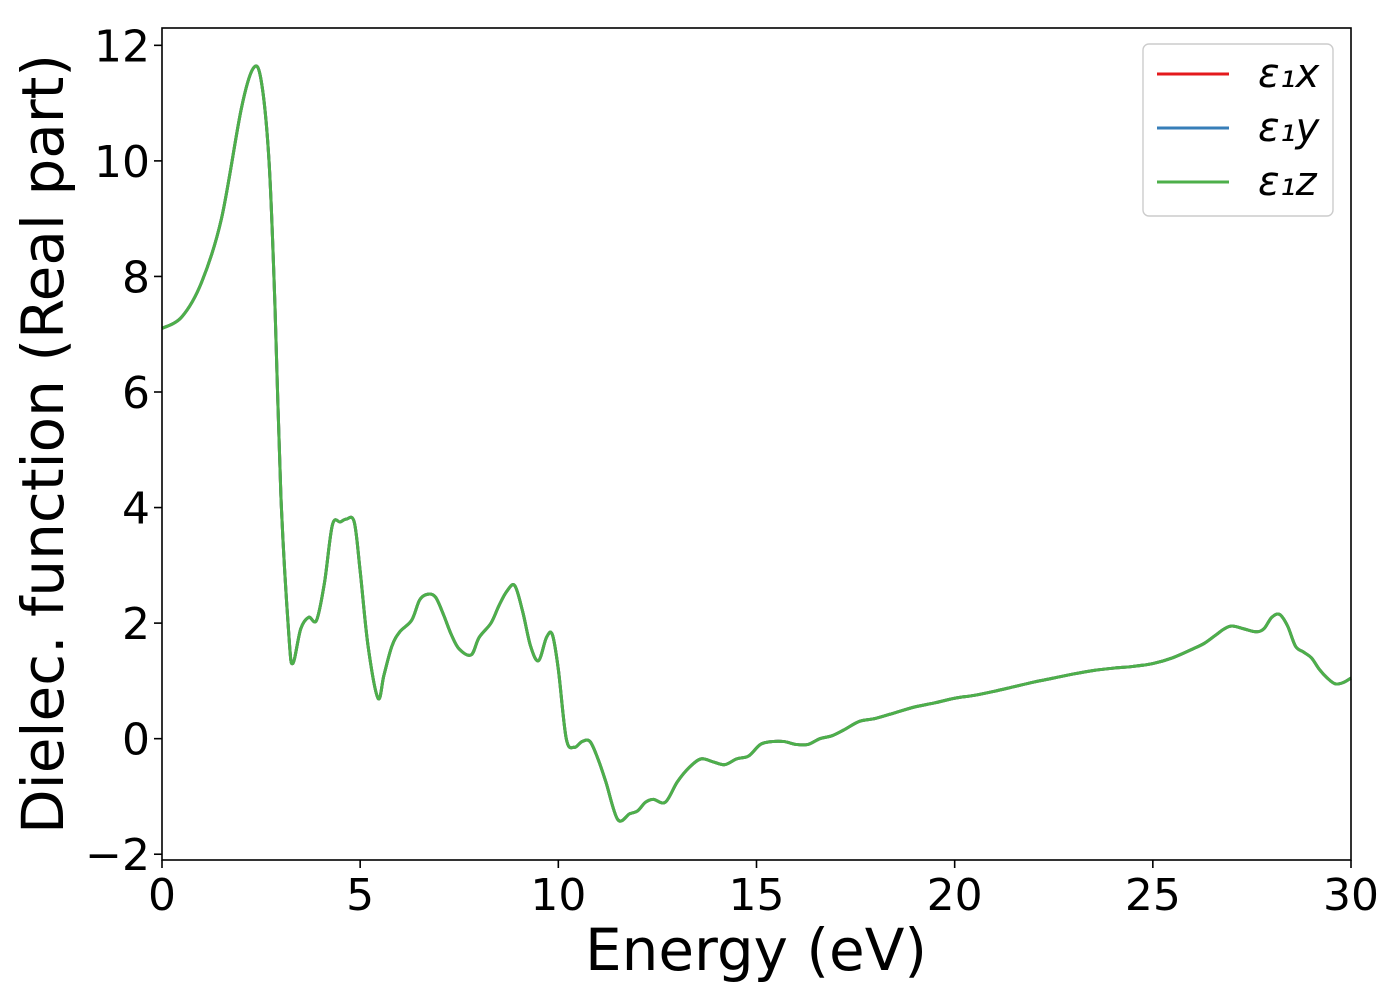 This screenshot has height=1000, width=1400. Describe the element at coordinates (1289, 74) in the screenshot. I see `legend-label-1: ε₁x` at that location.